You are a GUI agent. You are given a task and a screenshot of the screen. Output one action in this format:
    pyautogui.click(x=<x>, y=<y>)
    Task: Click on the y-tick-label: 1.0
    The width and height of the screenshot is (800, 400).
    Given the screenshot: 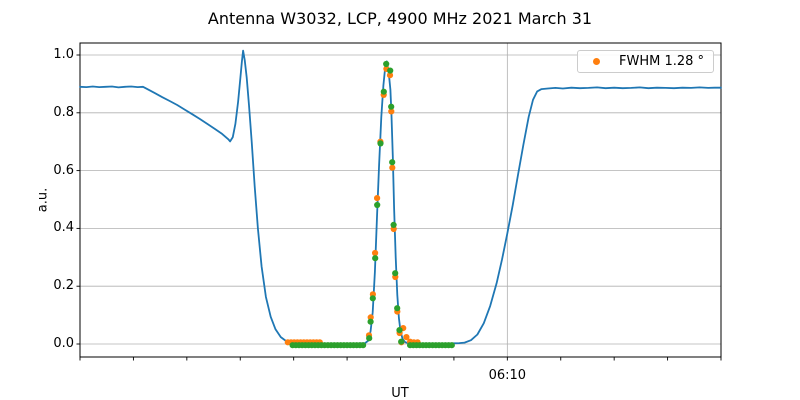 What is the action you would take?
    pyautogui.click(x=63, y=54)
    